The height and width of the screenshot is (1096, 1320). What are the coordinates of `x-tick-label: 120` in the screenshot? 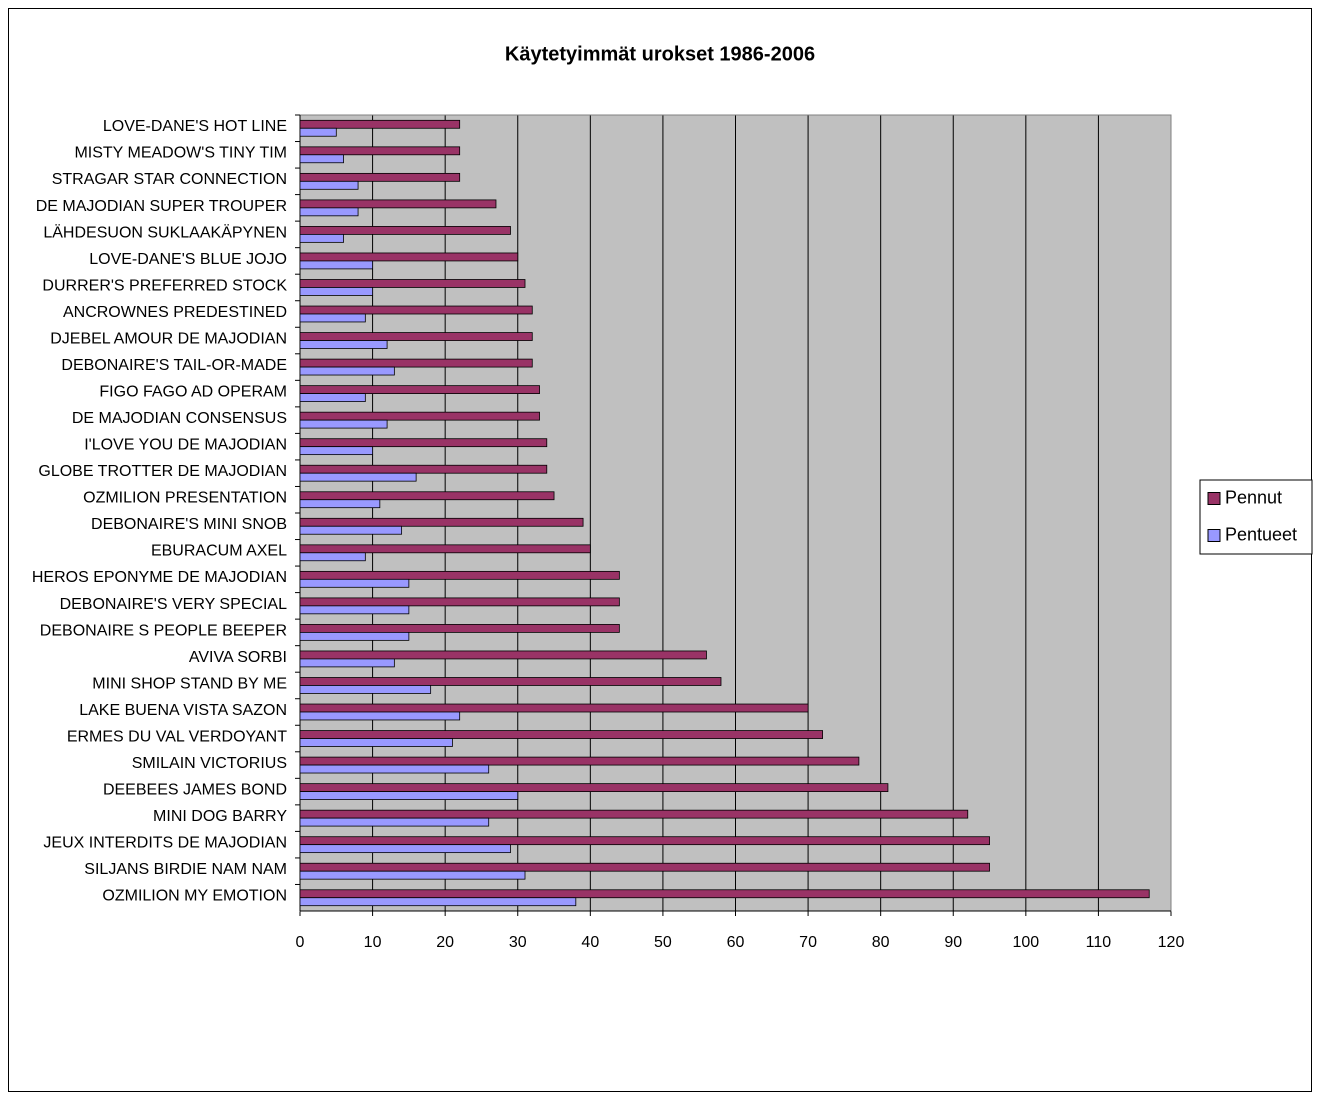 It's located at (1171, 942).